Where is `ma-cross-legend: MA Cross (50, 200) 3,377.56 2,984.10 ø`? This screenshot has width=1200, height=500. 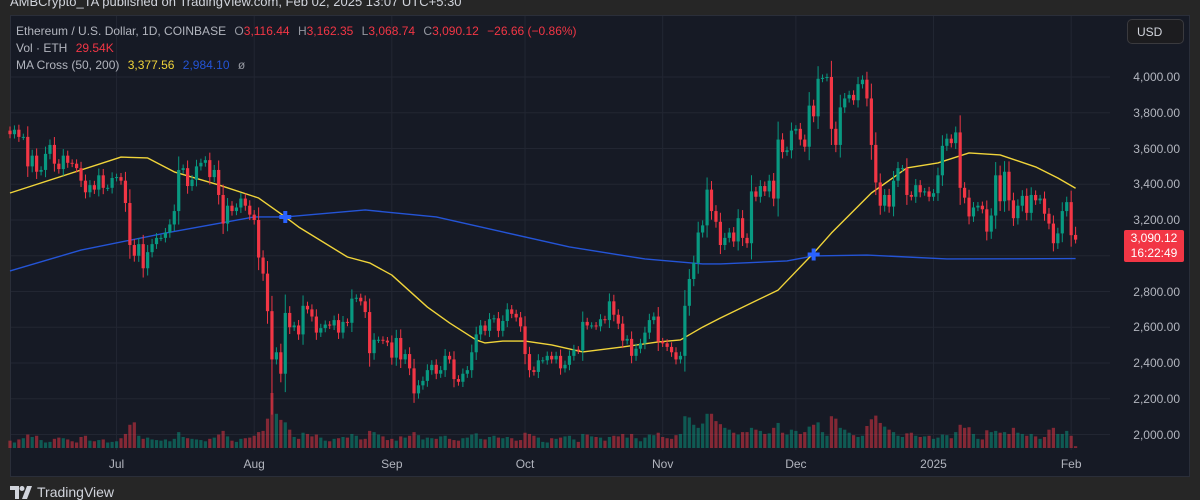 ma-cross-legend: MA Cross (50, 200) 3,377.56 2,984.10 ø is located at coordinates (133, 65).